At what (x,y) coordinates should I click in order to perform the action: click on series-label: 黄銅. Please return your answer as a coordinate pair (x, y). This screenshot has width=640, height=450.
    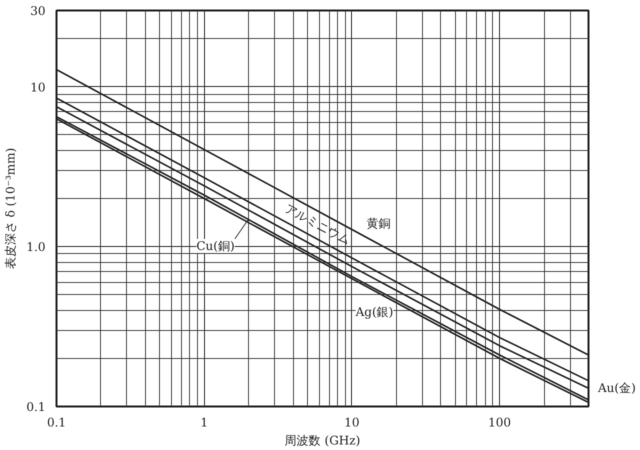
    Looking at the image, I should click on (378, 223).